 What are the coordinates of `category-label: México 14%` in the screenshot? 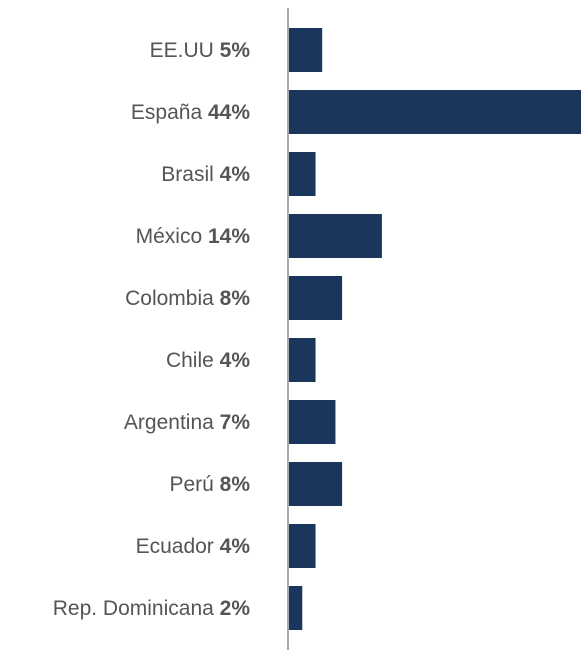 It's located at (193, 236).